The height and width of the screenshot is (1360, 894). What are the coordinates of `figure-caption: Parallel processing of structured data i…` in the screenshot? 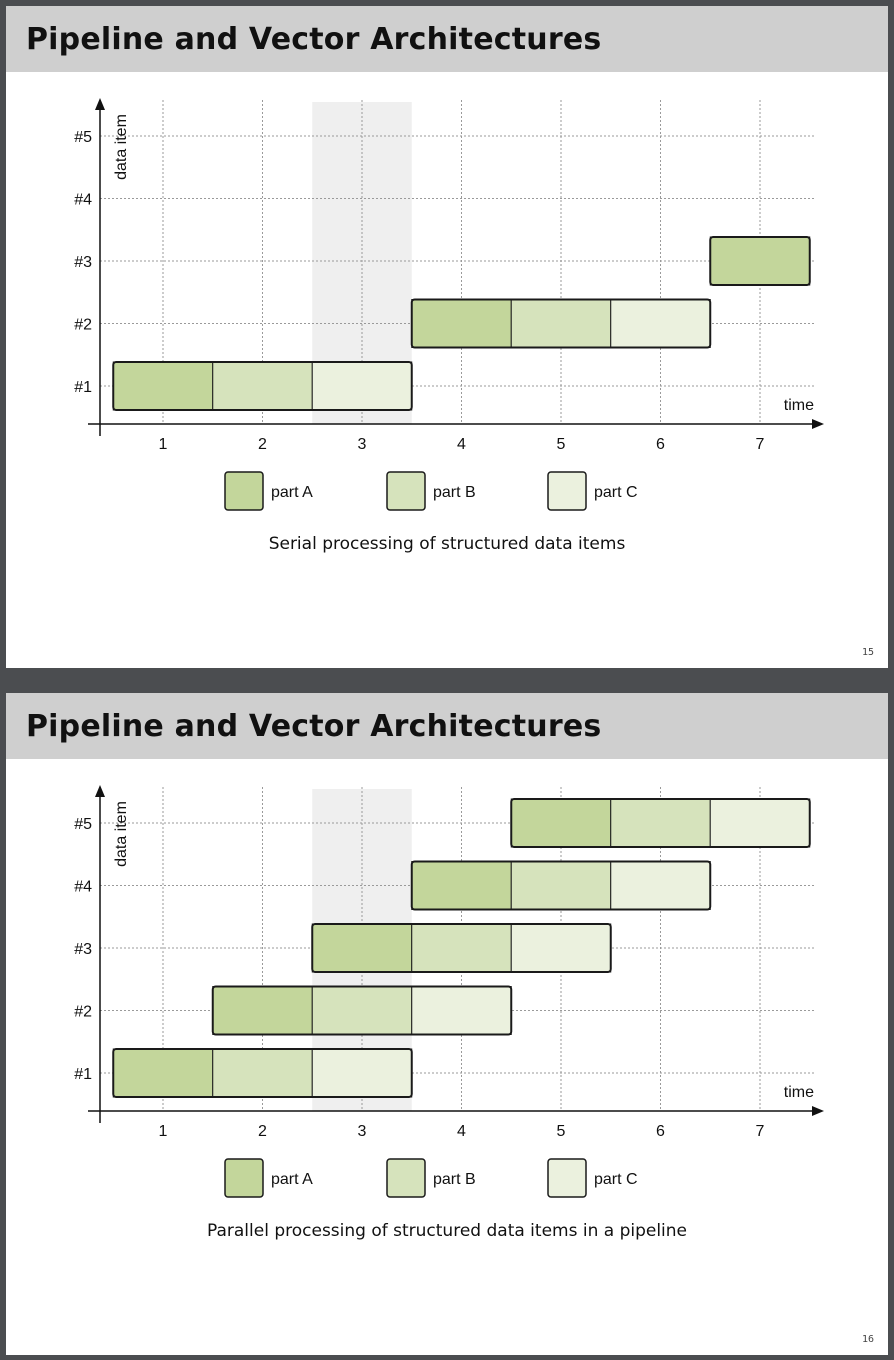 It's located at (447, 1231).